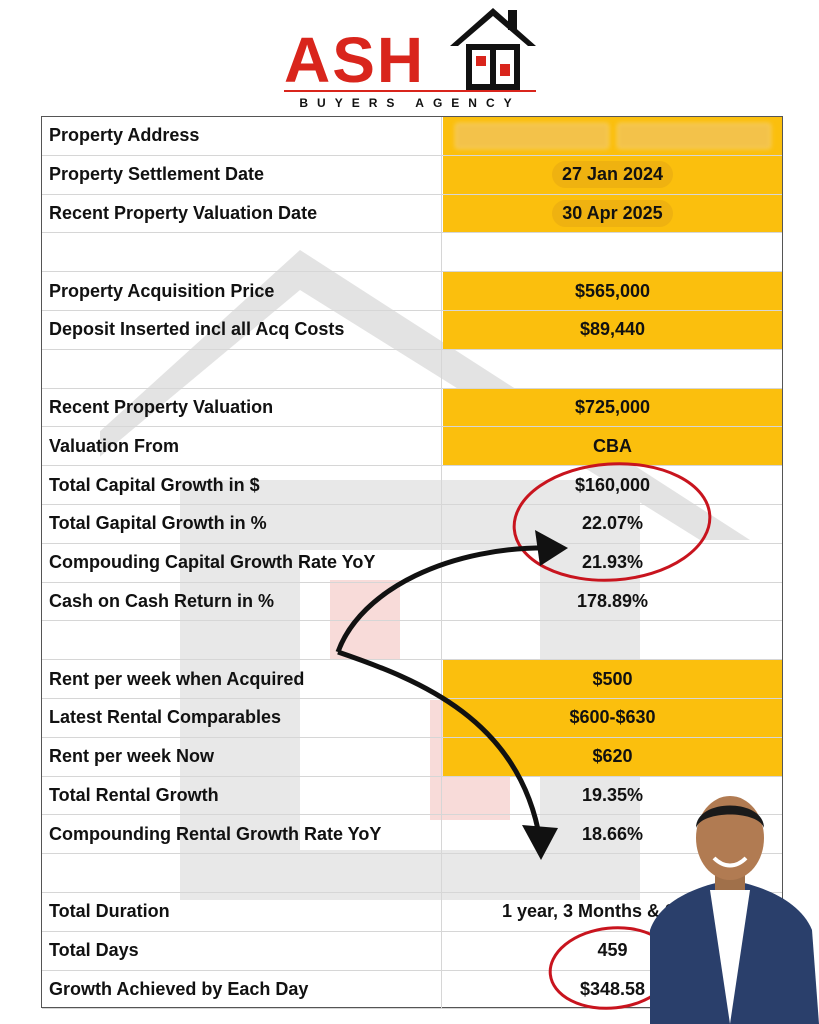 The height and width of the screenshot is (1024, 819). Describe the element at coordinates (242, 291) in the screenshot. I see `row-label: Property Acquisition Price` at that location.